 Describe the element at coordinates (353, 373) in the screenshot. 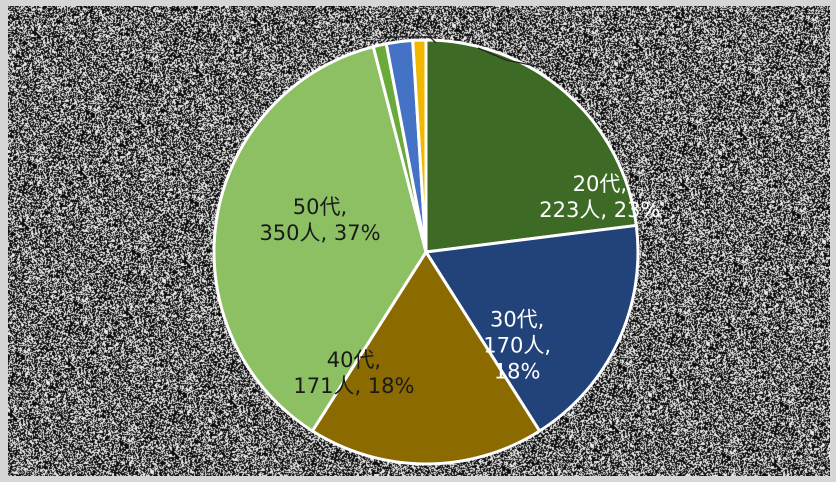

I see `data-label-40代: 40代, 171人, 18%` at that location.